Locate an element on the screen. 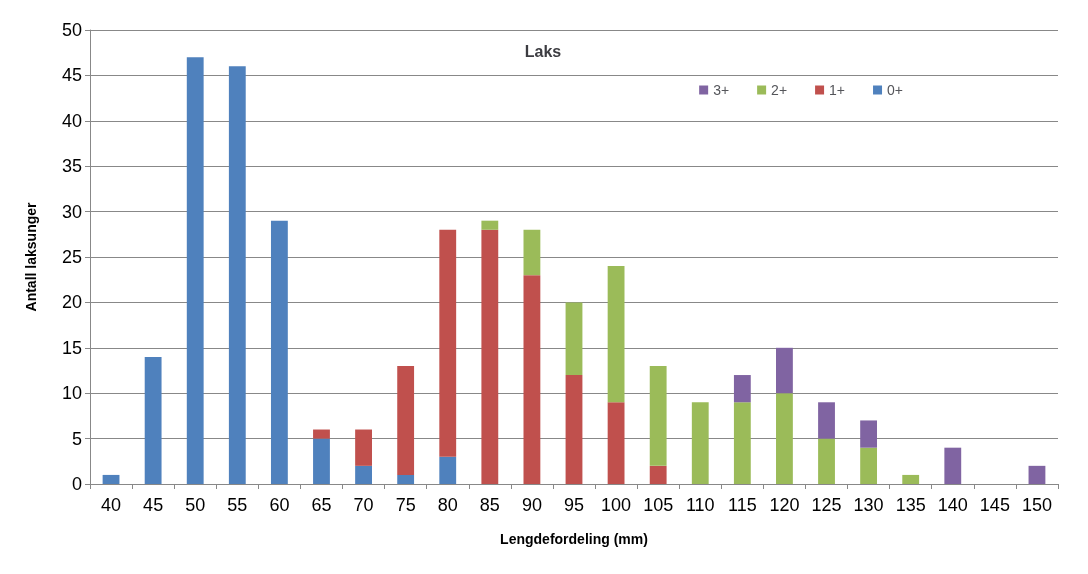  x-tick-label: 125 is located at coordinates (826, 505).